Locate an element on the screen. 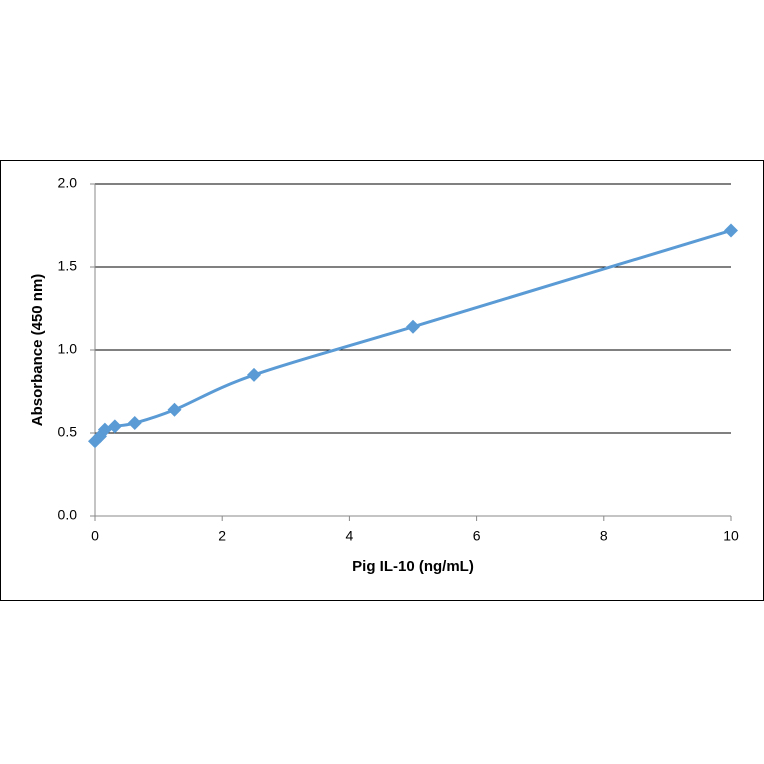  y-tick-label: 1.5 is located at coordinates (68, 266).